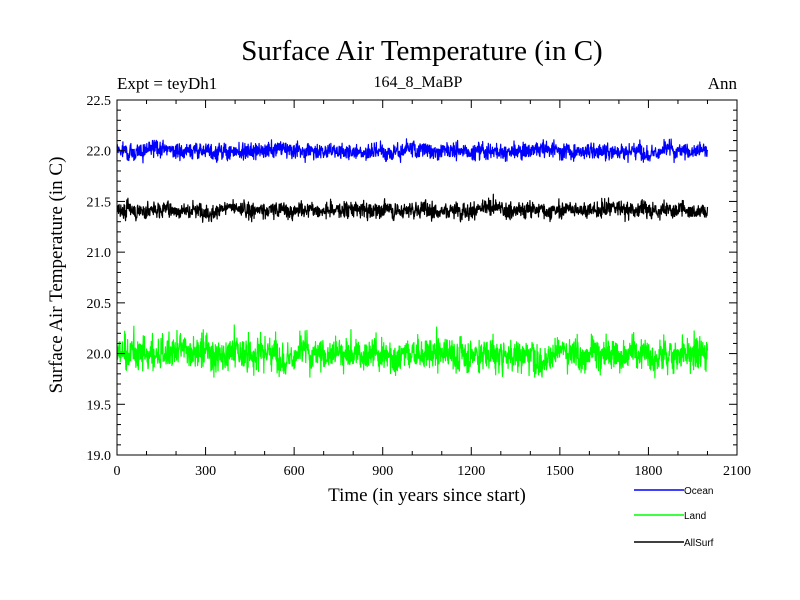 The height and width of the screenshot is (600, 800). I want to click on x-tick-label: 1500, so click(560, 471).